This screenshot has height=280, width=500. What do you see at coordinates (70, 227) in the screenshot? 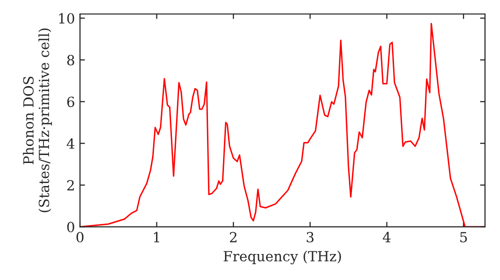
I see `y-tick-label: 0` at bounding box center [70, 227].